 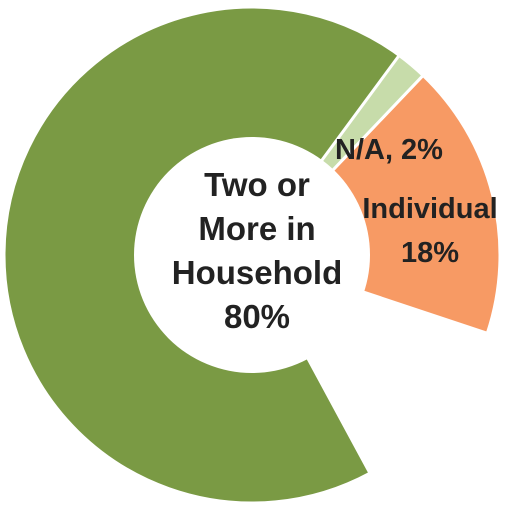 I want to click on label-individual-line-1: Individual, so click(x=429, y=209).